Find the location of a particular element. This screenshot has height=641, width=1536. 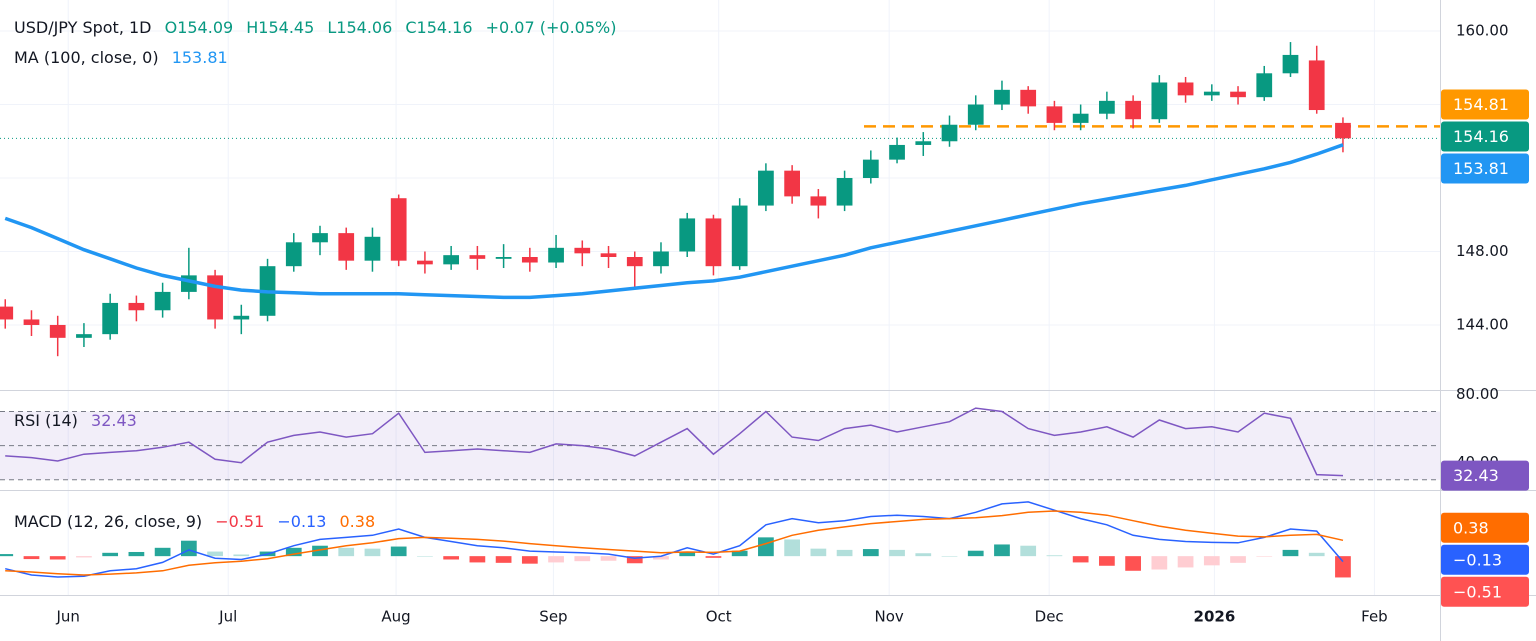

price-tag-label: 154.16 is located at coordinates (1481, 136).